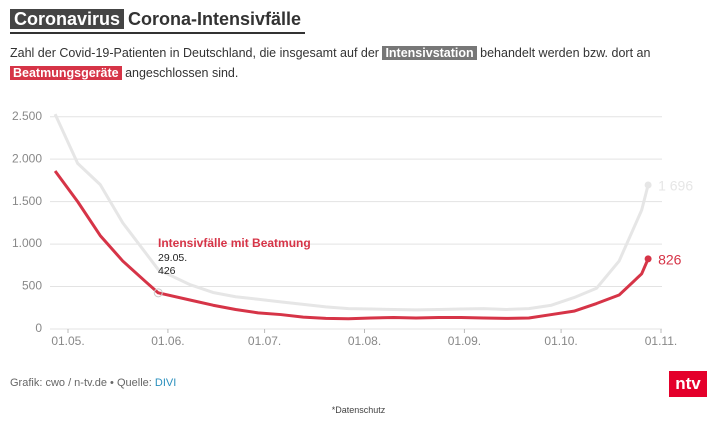 The height and width of the screenshot is (421, 717). Describe the element at coordinates (215, 19) in the screenshot. I see `title: Corona-Intensivfälle` at that location.